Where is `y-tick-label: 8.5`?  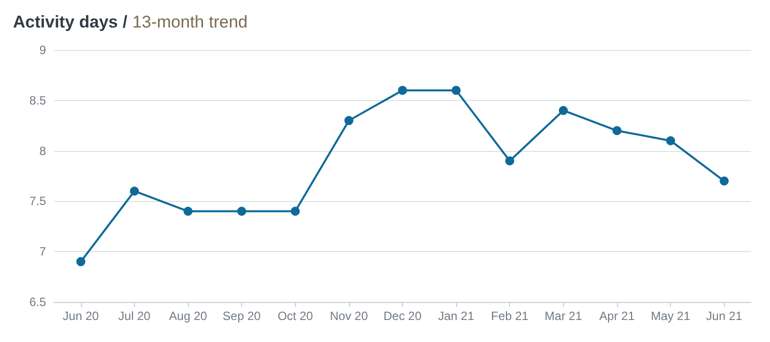 y-tick-label: 8.5 is located at coordinates (37, 100).